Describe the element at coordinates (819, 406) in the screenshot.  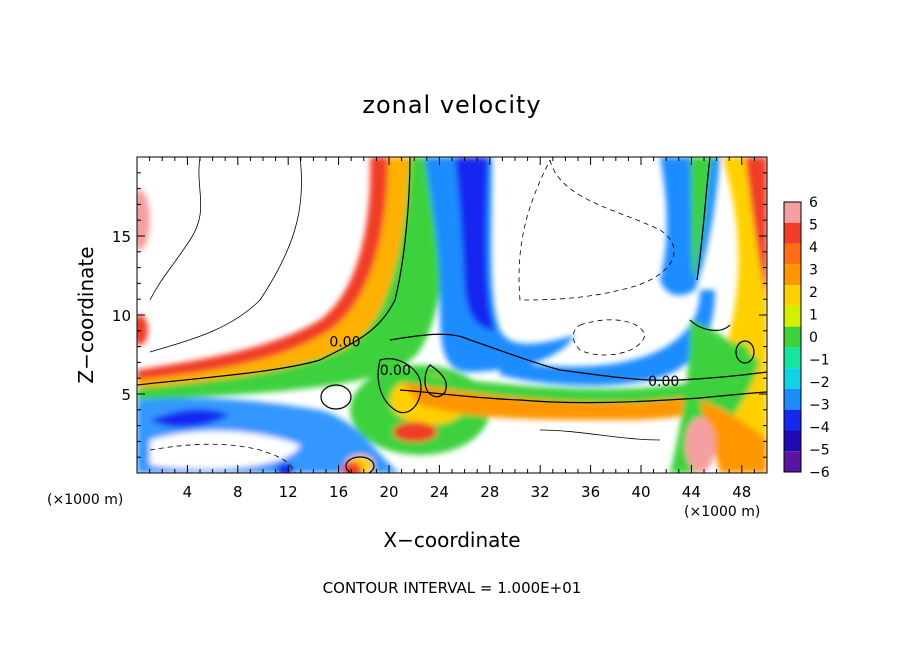
I see `colorbar-label: −3` at that location.